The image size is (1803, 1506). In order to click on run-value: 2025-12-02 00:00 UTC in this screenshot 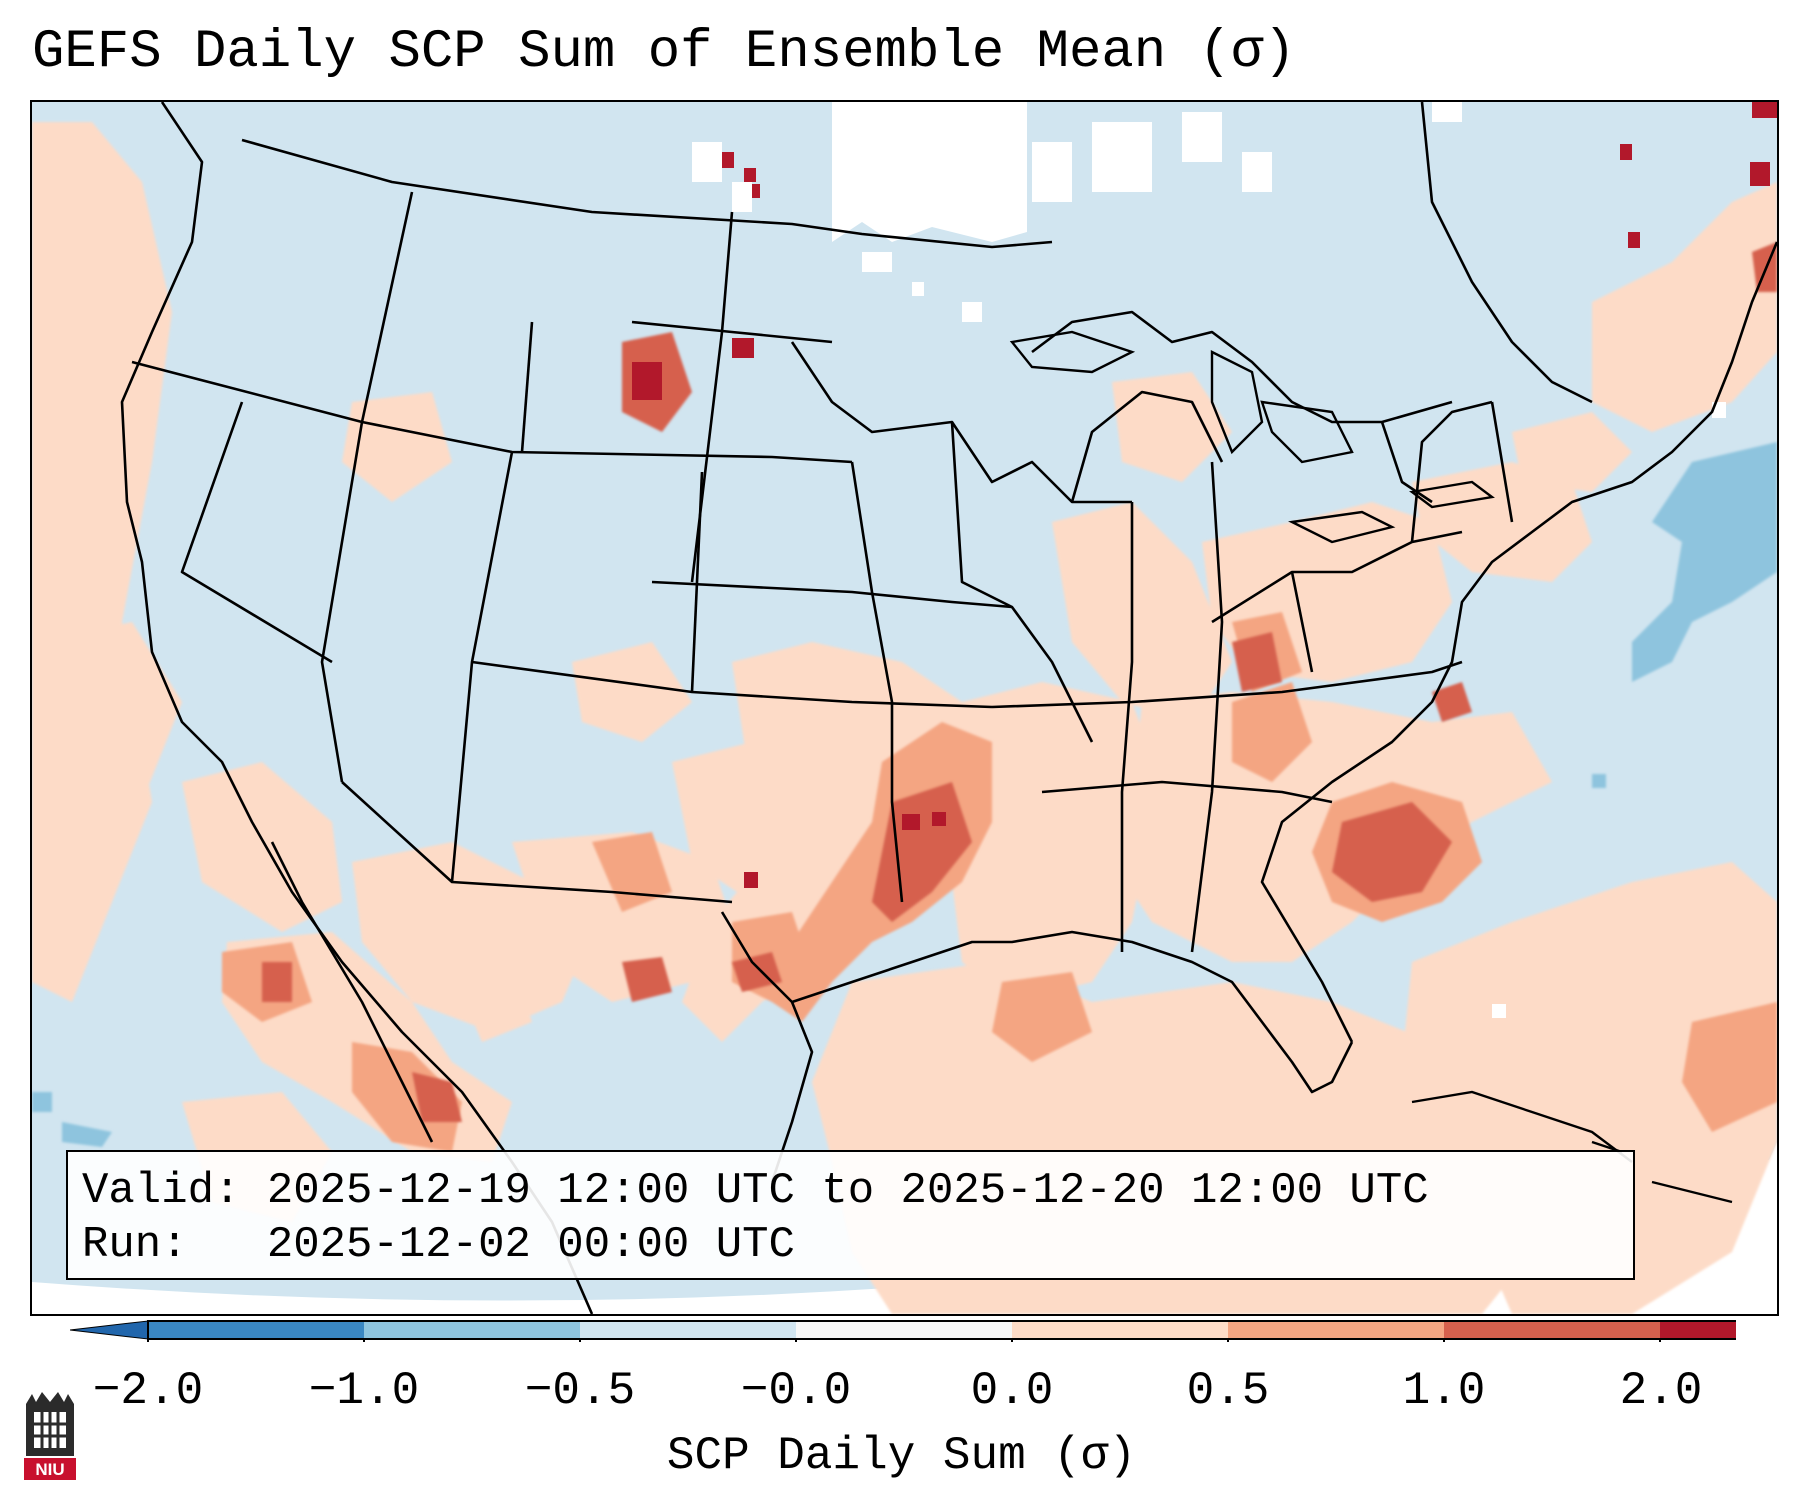, I will do `click(530, 1245)`.